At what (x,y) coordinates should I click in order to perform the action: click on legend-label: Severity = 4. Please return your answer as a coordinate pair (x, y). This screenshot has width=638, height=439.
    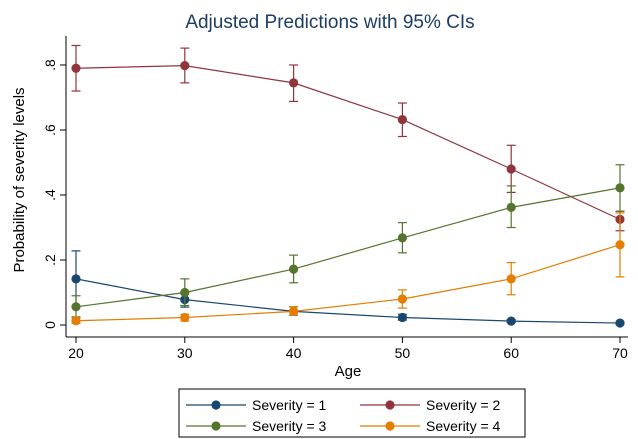
    Looking at the image, I should click on (463, 426).